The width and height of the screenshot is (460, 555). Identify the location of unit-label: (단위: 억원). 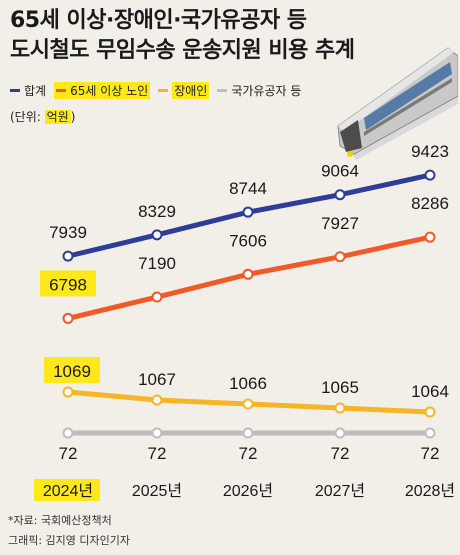
(42, 116).